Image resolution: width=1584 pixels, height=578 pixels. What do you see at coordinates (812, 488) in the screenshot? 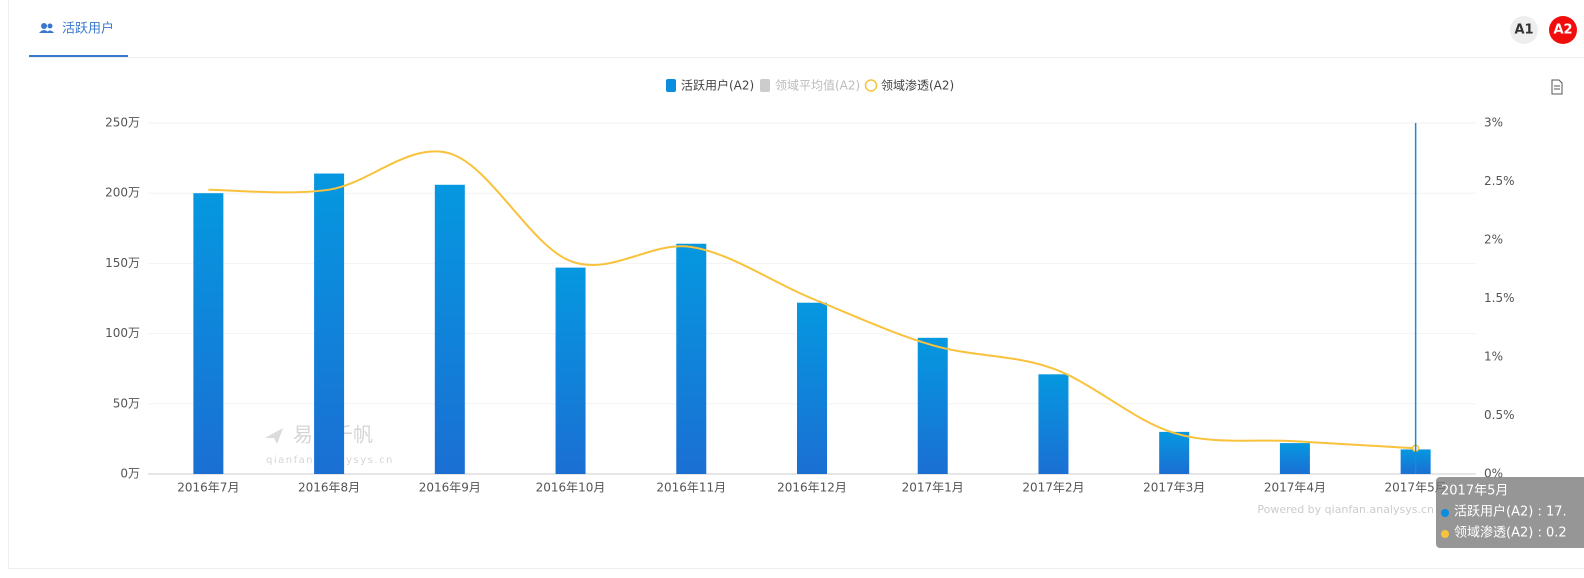
I see `x-tick-label: 2016年12月` at bounding box center [812, 488].